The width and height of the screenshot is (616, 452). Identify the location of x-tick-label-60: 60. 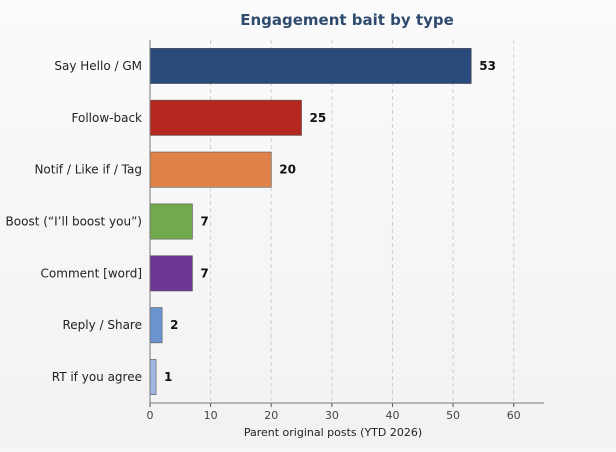
(514, 415).